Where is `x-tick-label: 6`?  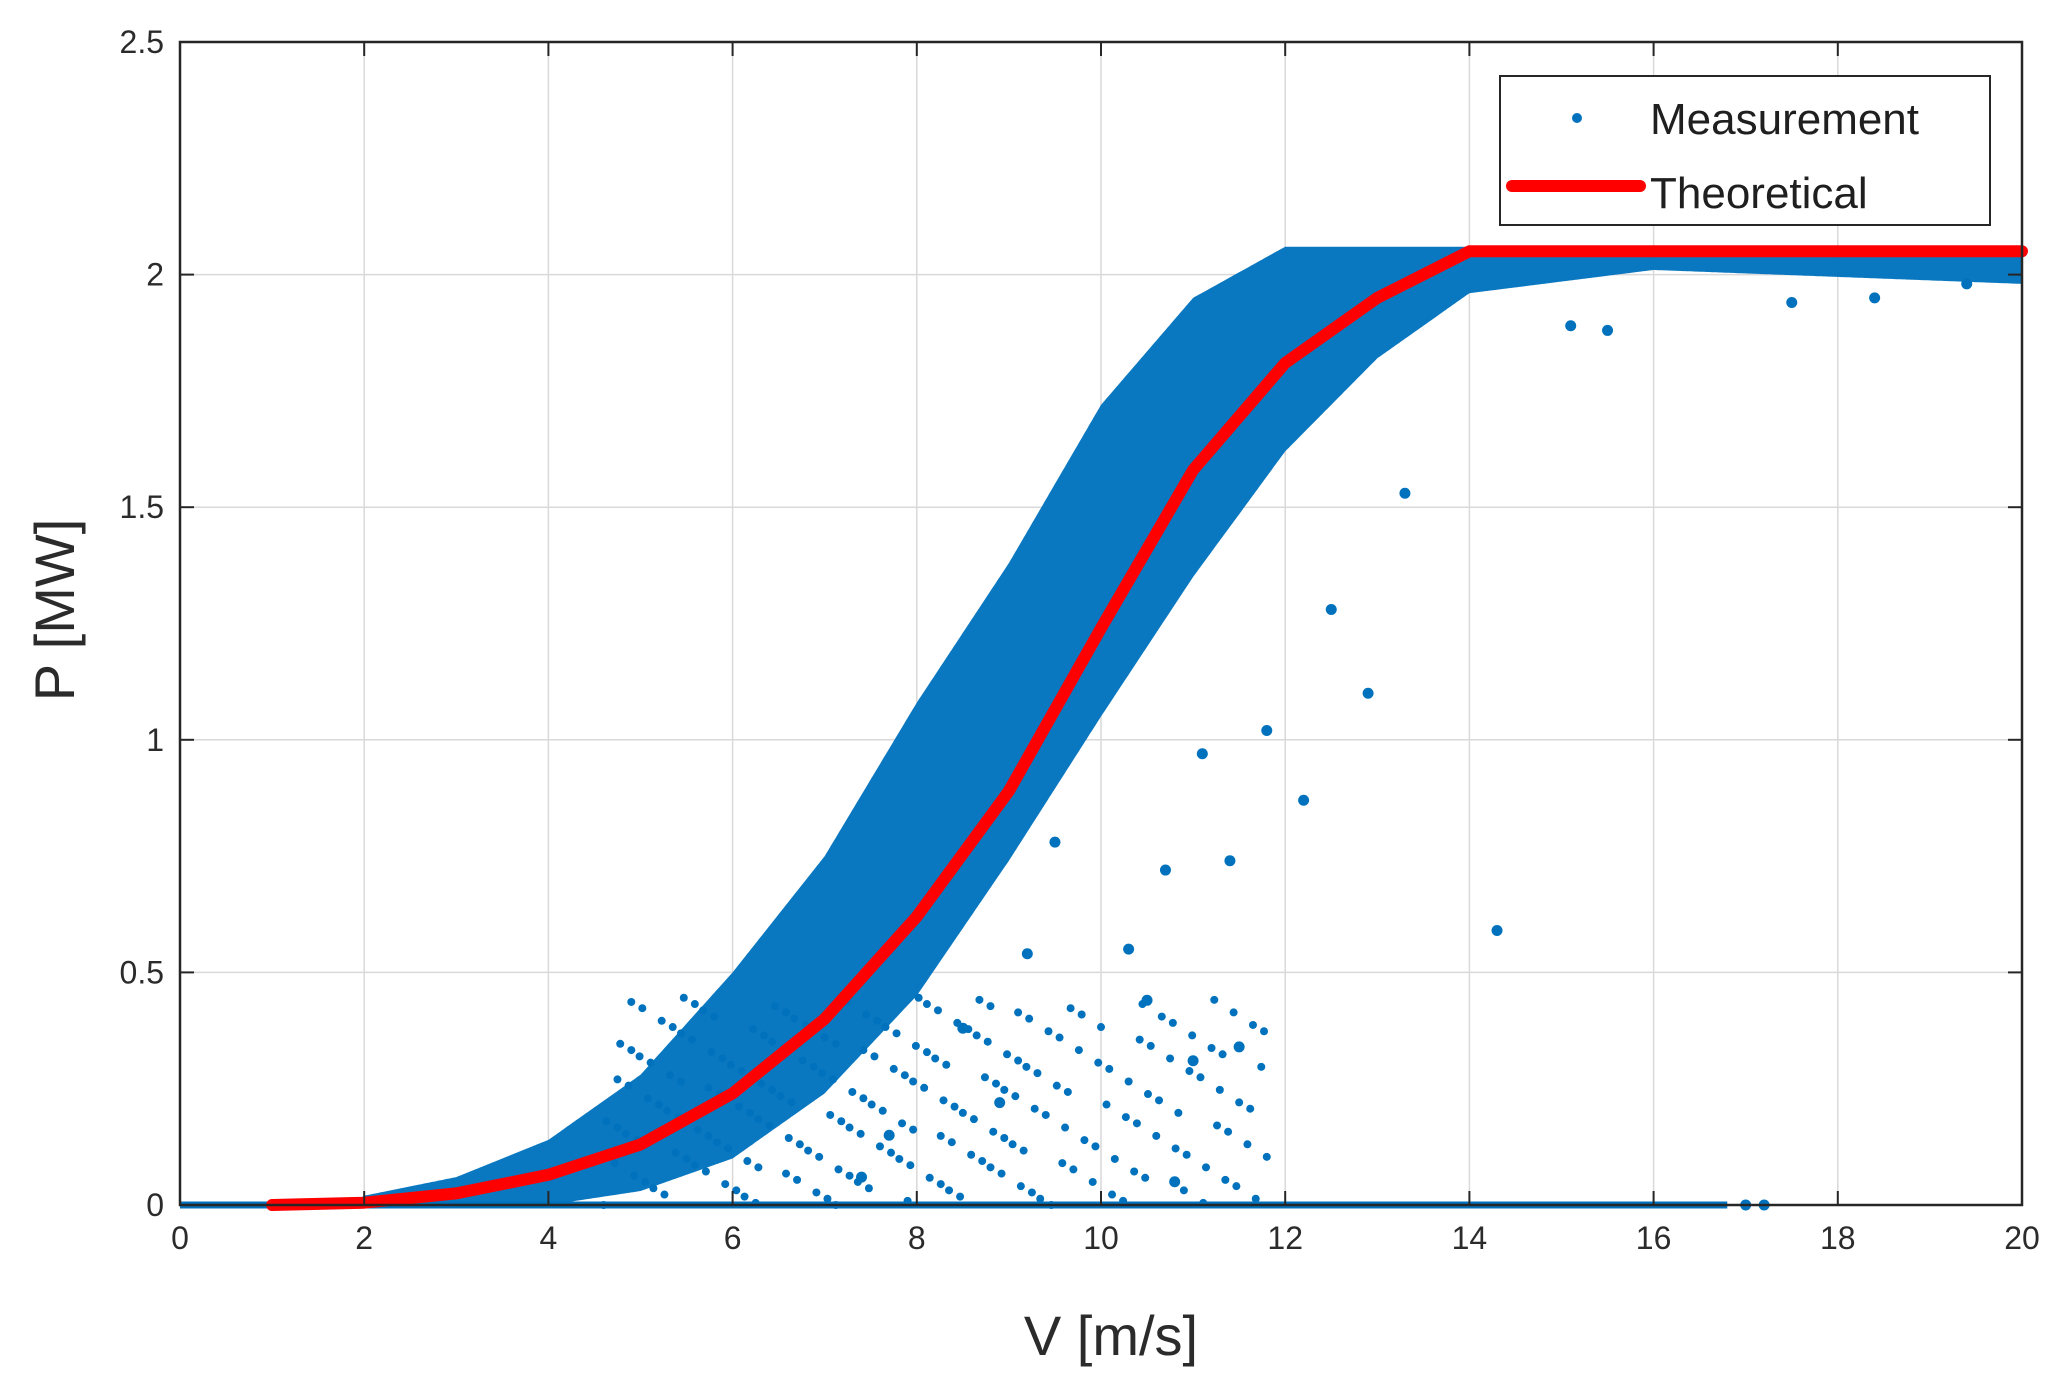
x-tick-label: 6 is located at coordinates (733, 1238).